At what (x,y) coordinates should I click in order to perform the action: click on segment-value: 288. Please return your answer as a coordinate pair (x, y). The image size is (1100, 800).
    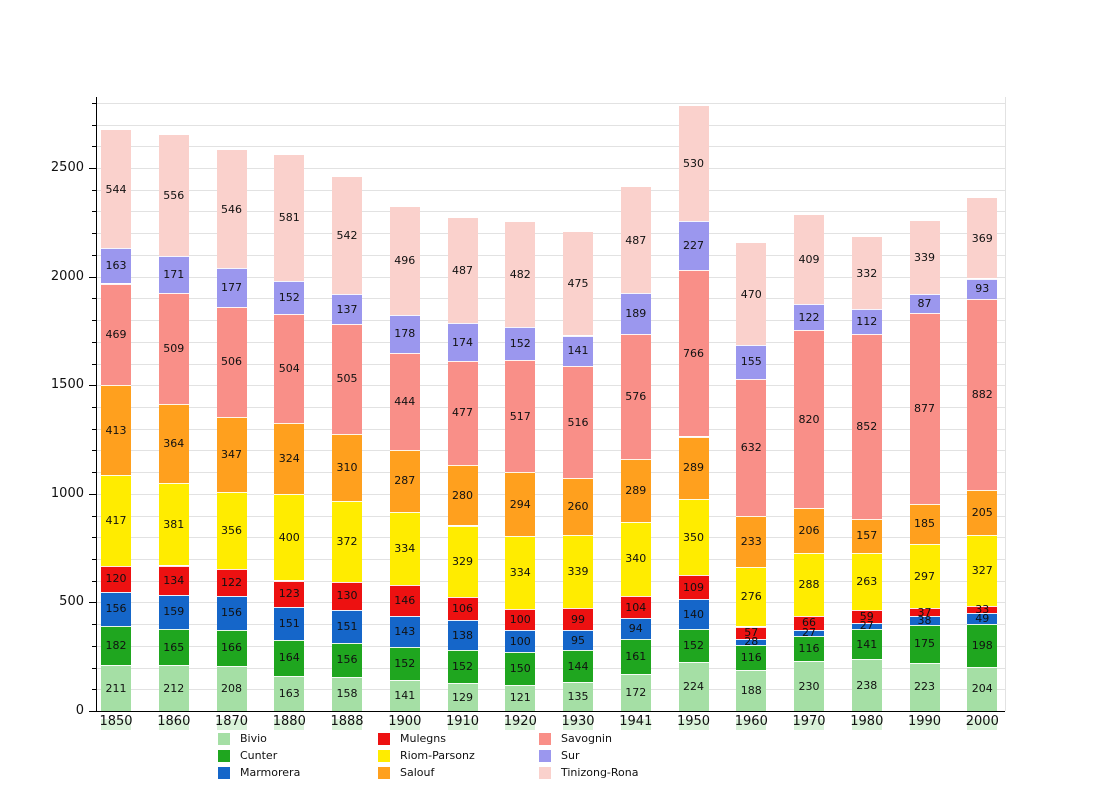
    Looking at the image, I should click on (809, 584).